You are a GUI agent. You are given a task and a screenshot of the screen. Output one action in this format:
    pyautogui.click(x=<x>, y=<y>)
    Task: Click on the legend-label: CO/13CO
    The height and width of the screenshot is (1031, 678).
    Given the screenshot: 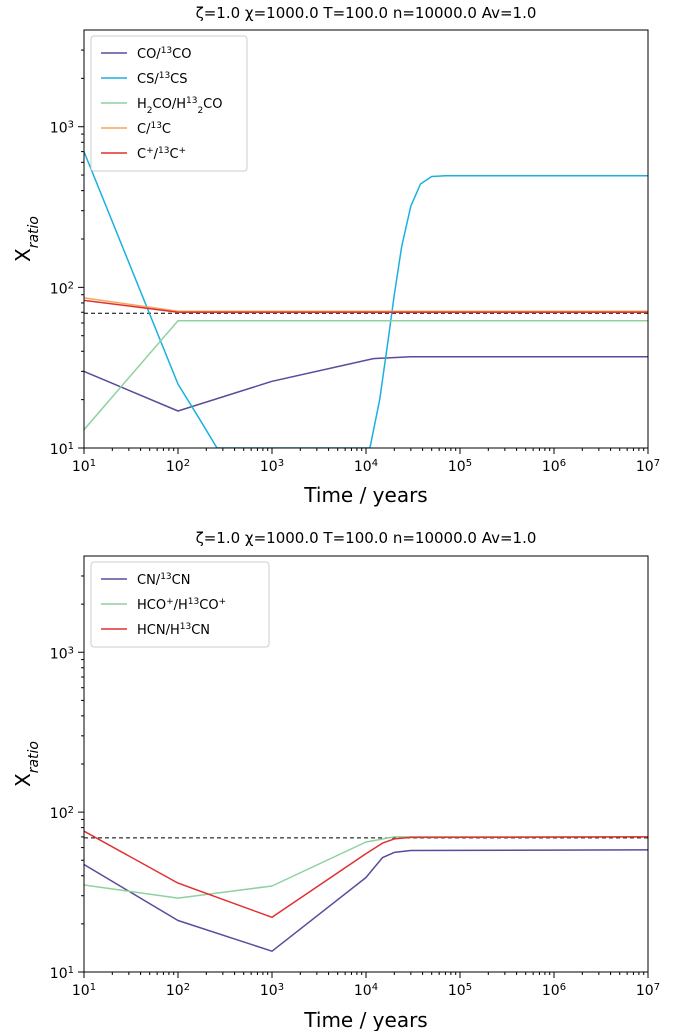 What is the action you would take?
    pyautogui.click(x=164, y=54)
    